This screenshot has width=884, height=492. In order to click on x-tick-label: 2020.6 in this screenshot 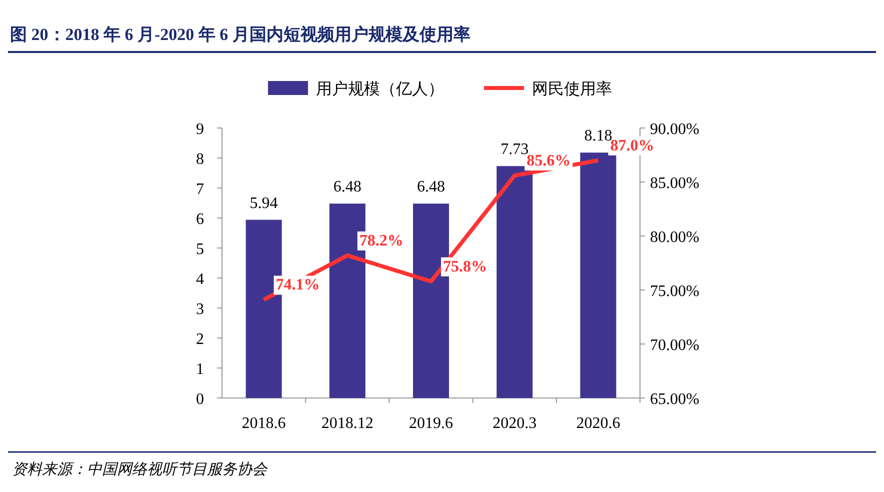, I will do `click(598, 423)`.